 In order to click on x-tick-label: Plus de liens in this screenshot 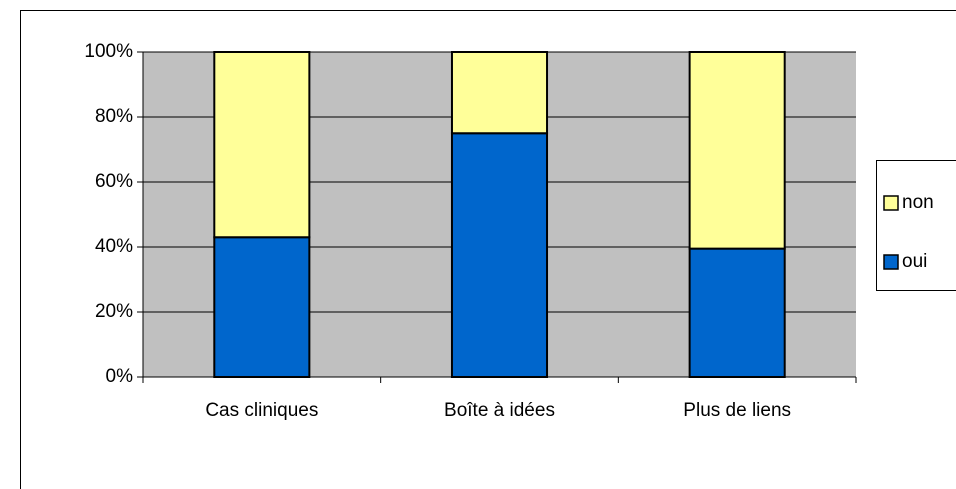, I will do `click(737, 410)`.